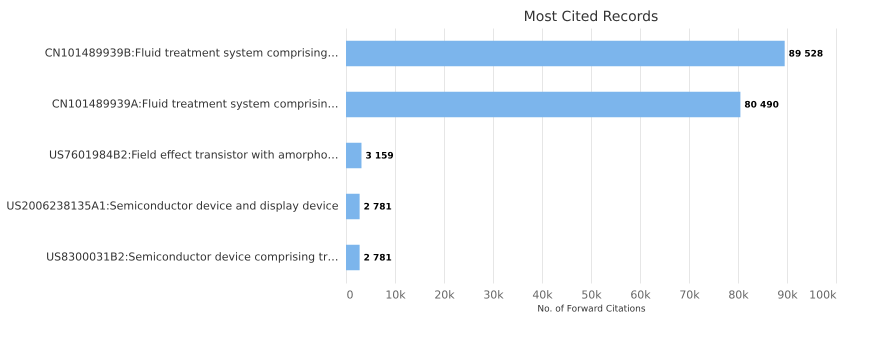  Describe the element at coordinates (350, 295) in the screenshot. I see `x-tick-label: 0` at that location.